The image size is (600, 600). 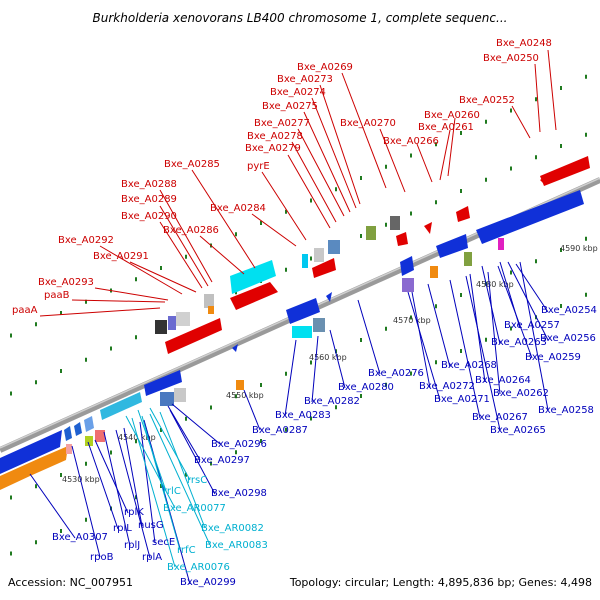 I want to click on gene-label: rplA, so click(x=152, y=557).